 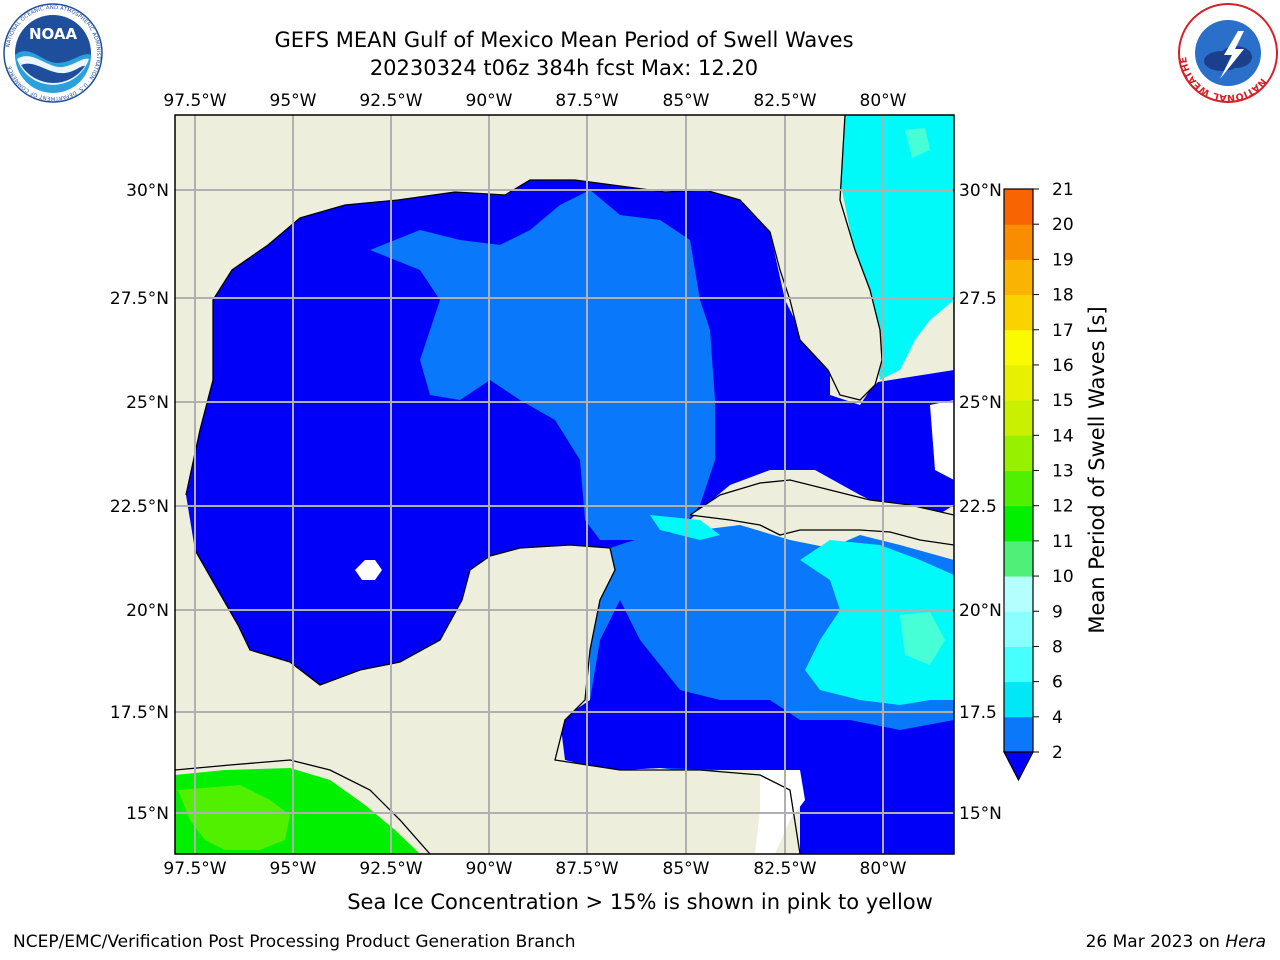 I want to click on colorbar-tick-label: 10, so click(x=1063, y=577).